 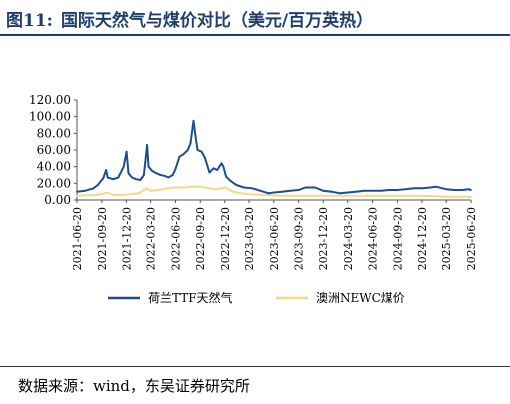 I want to click on x-tick-label: 2024-03-20, so click(x=348, y=238).